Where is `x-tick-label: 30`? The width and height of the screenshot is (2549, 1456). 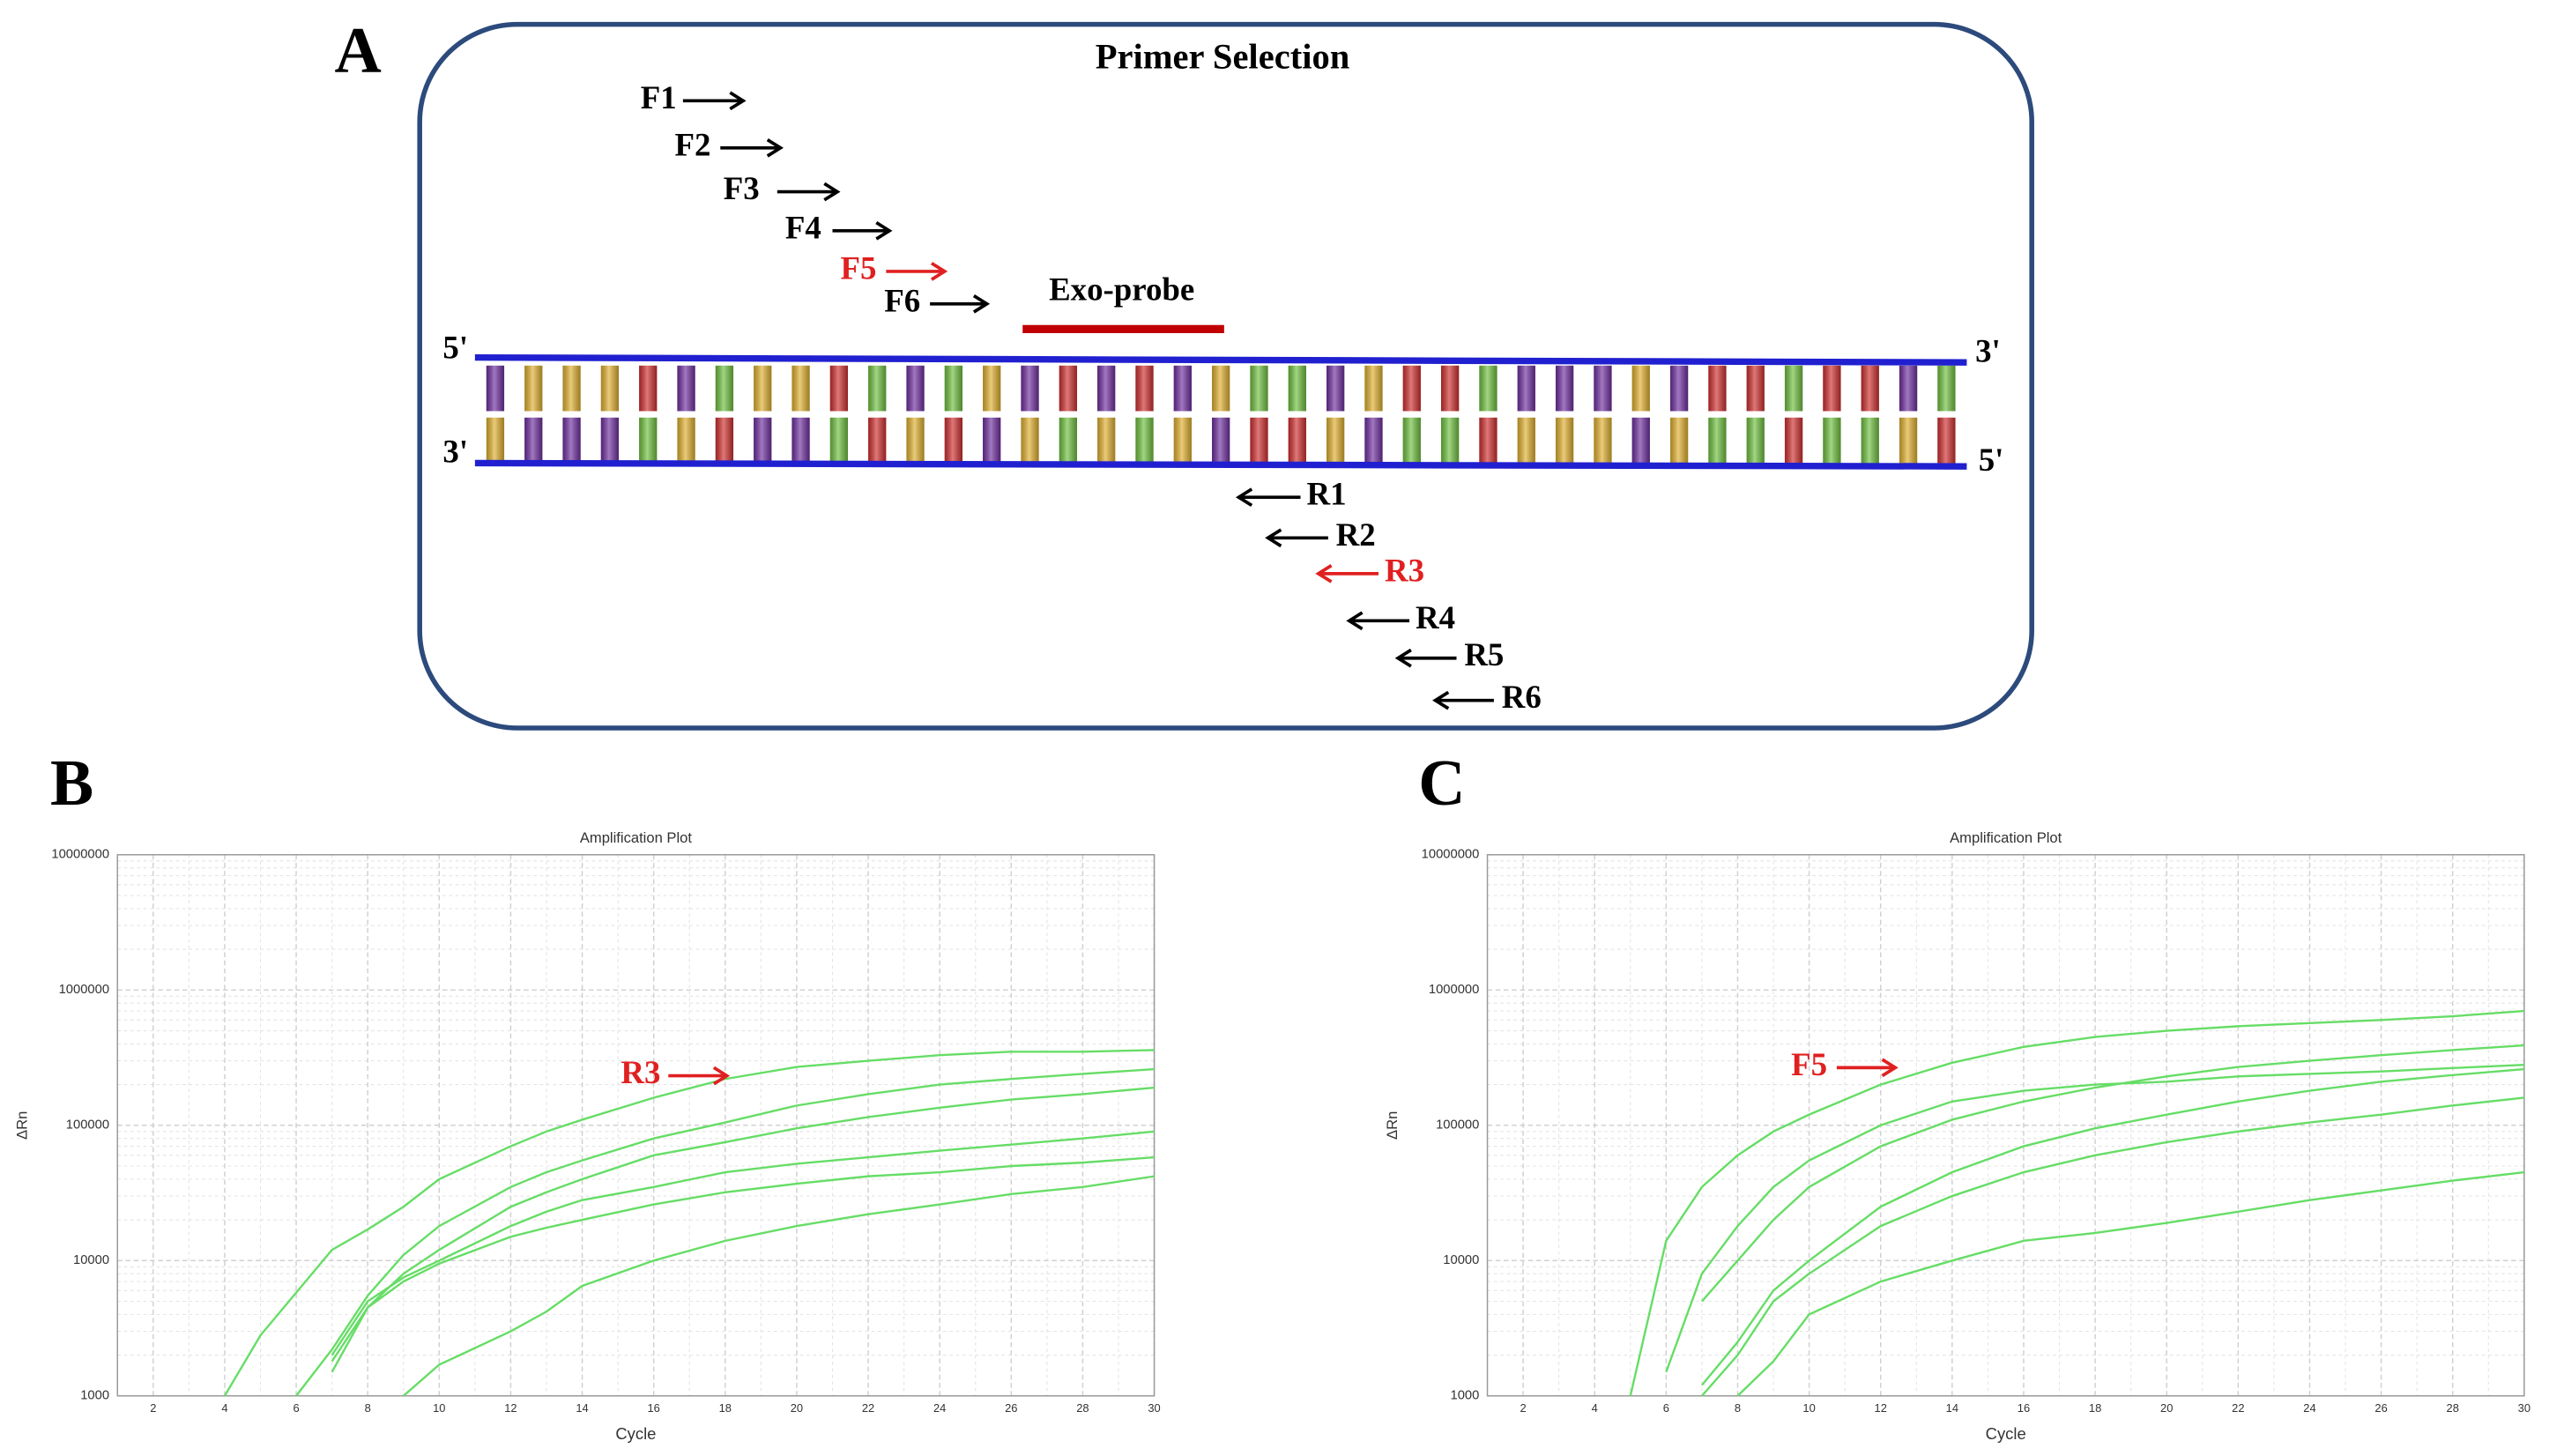 x-tick-label: 30 is located at coordinates (2524, 1408).